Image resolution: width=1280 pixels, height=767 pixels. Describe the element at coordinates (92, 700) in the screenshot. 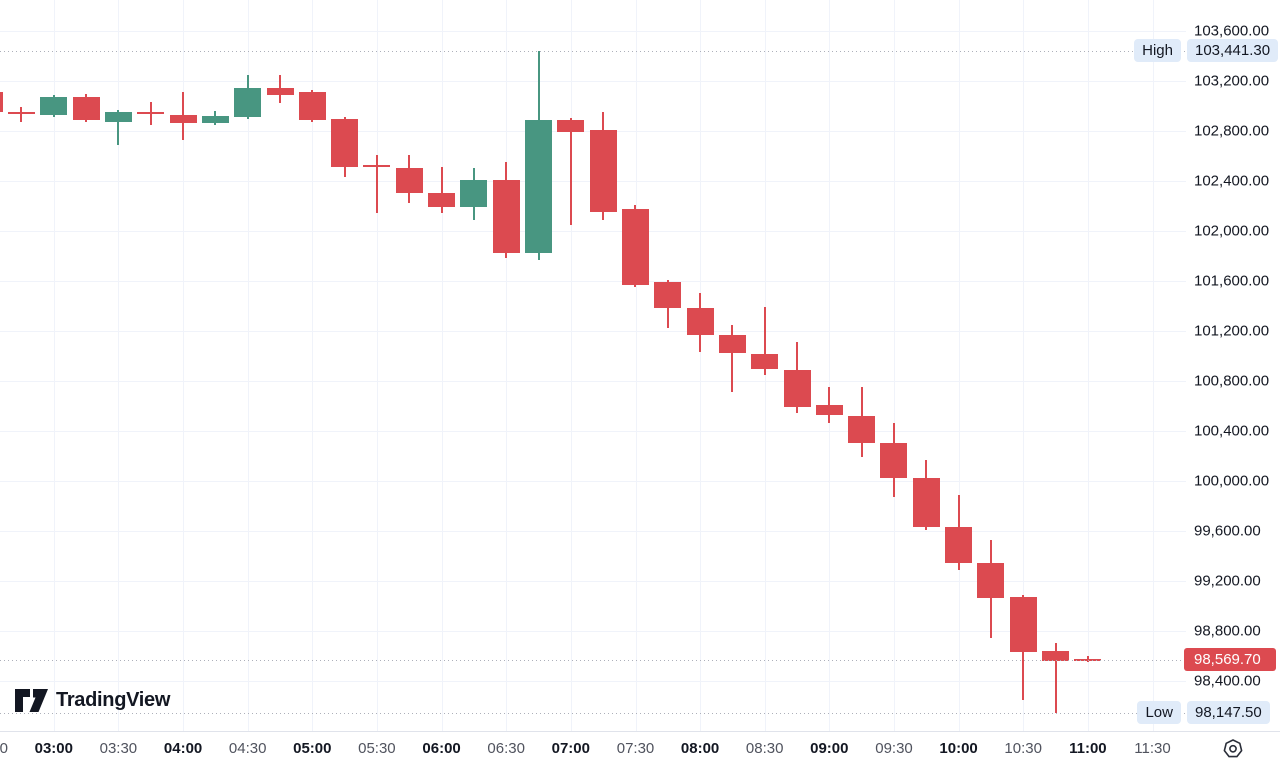

I see `tradingview-logo: TradingView` at that location.